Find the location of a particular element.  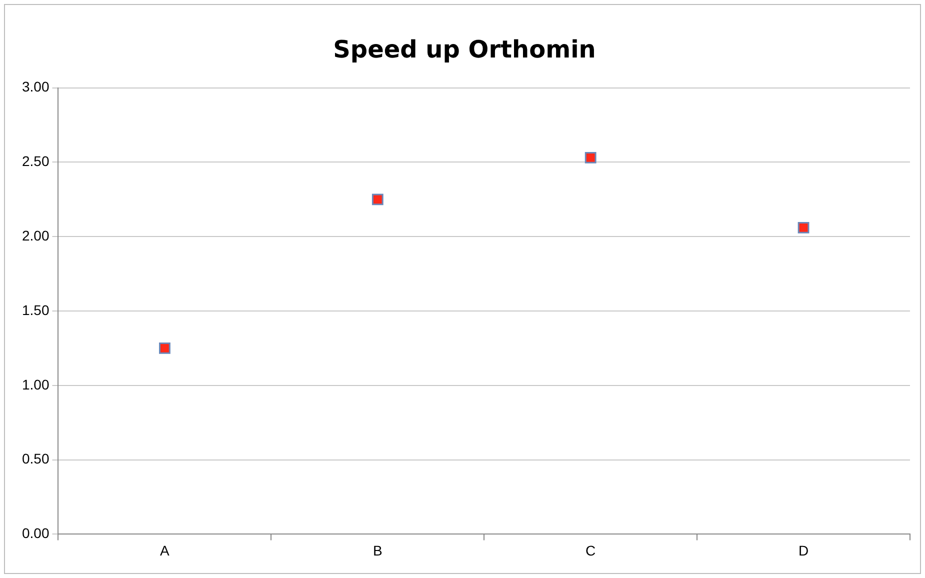

x-tick-label: A is located at coordinates (165, 550).